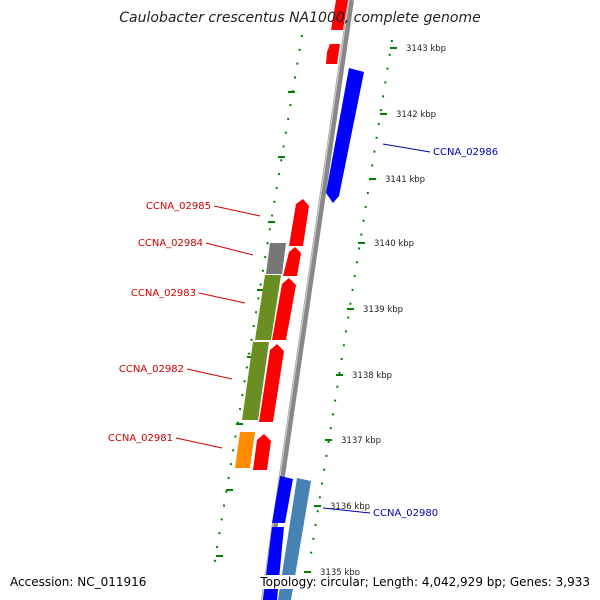 Image resolution: width=600 pixels, height=600 pixels. Describe the element at coordinates (178, 206) in the screenshot. I see `gene-label-forward: CCNA_02985` at that location.